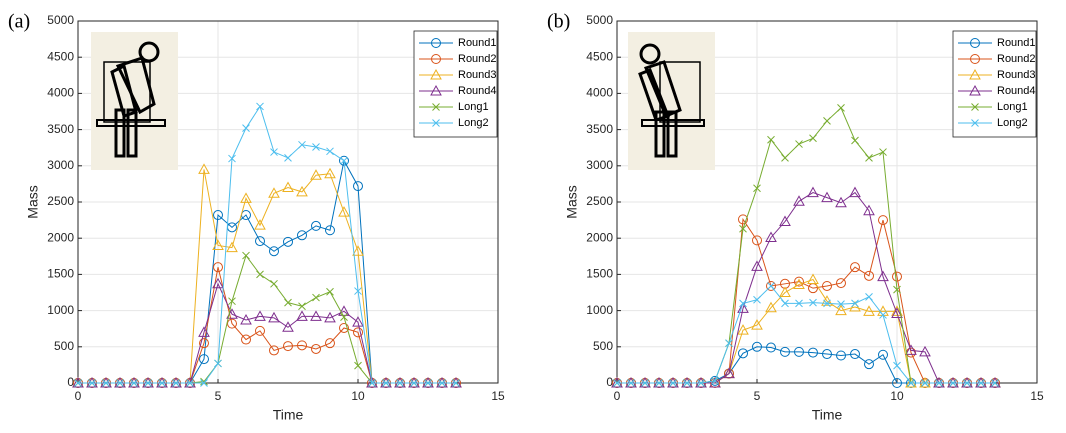 The image size is (1066, 433). What do you see at coordinates (1016, 91) in the screenshot?
I see `legend-label: Round4` at bounding box center [1016, 91].